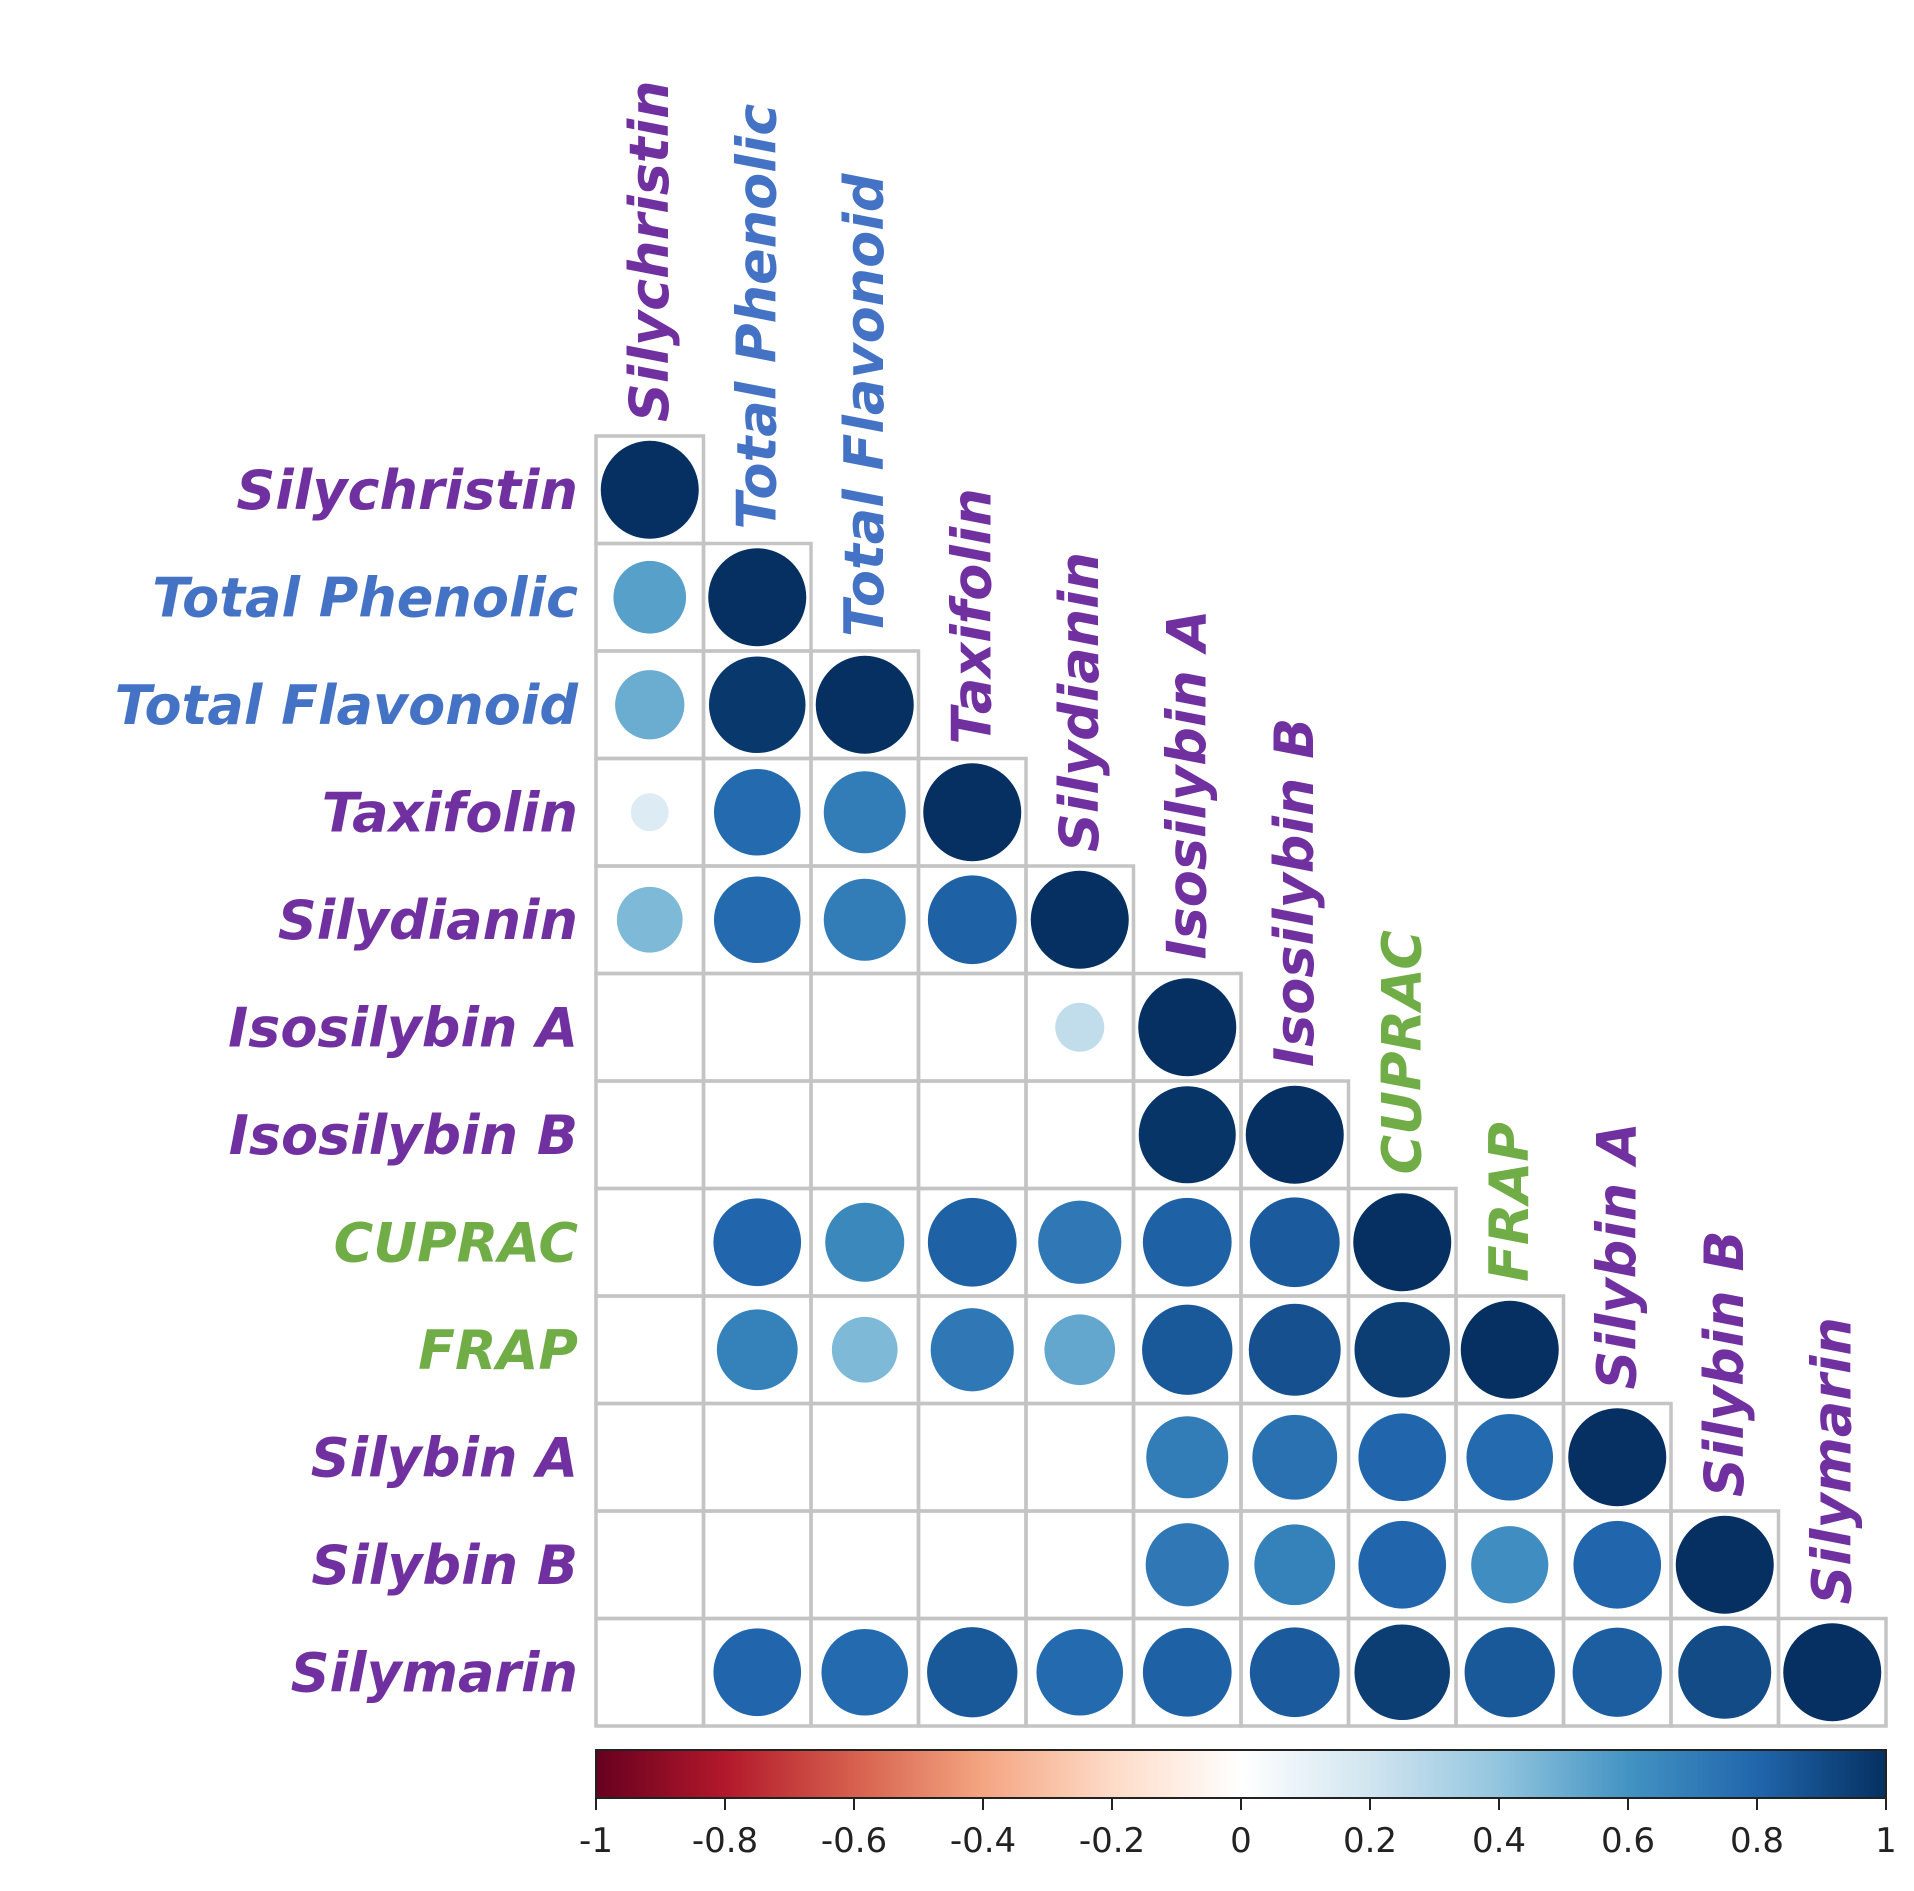 The height and width of the screenshot is (1891, 1914). Describe the element at coordinates (596, 1841) in the screenshot. I see `colorbar-tick-label: -1` at that location.